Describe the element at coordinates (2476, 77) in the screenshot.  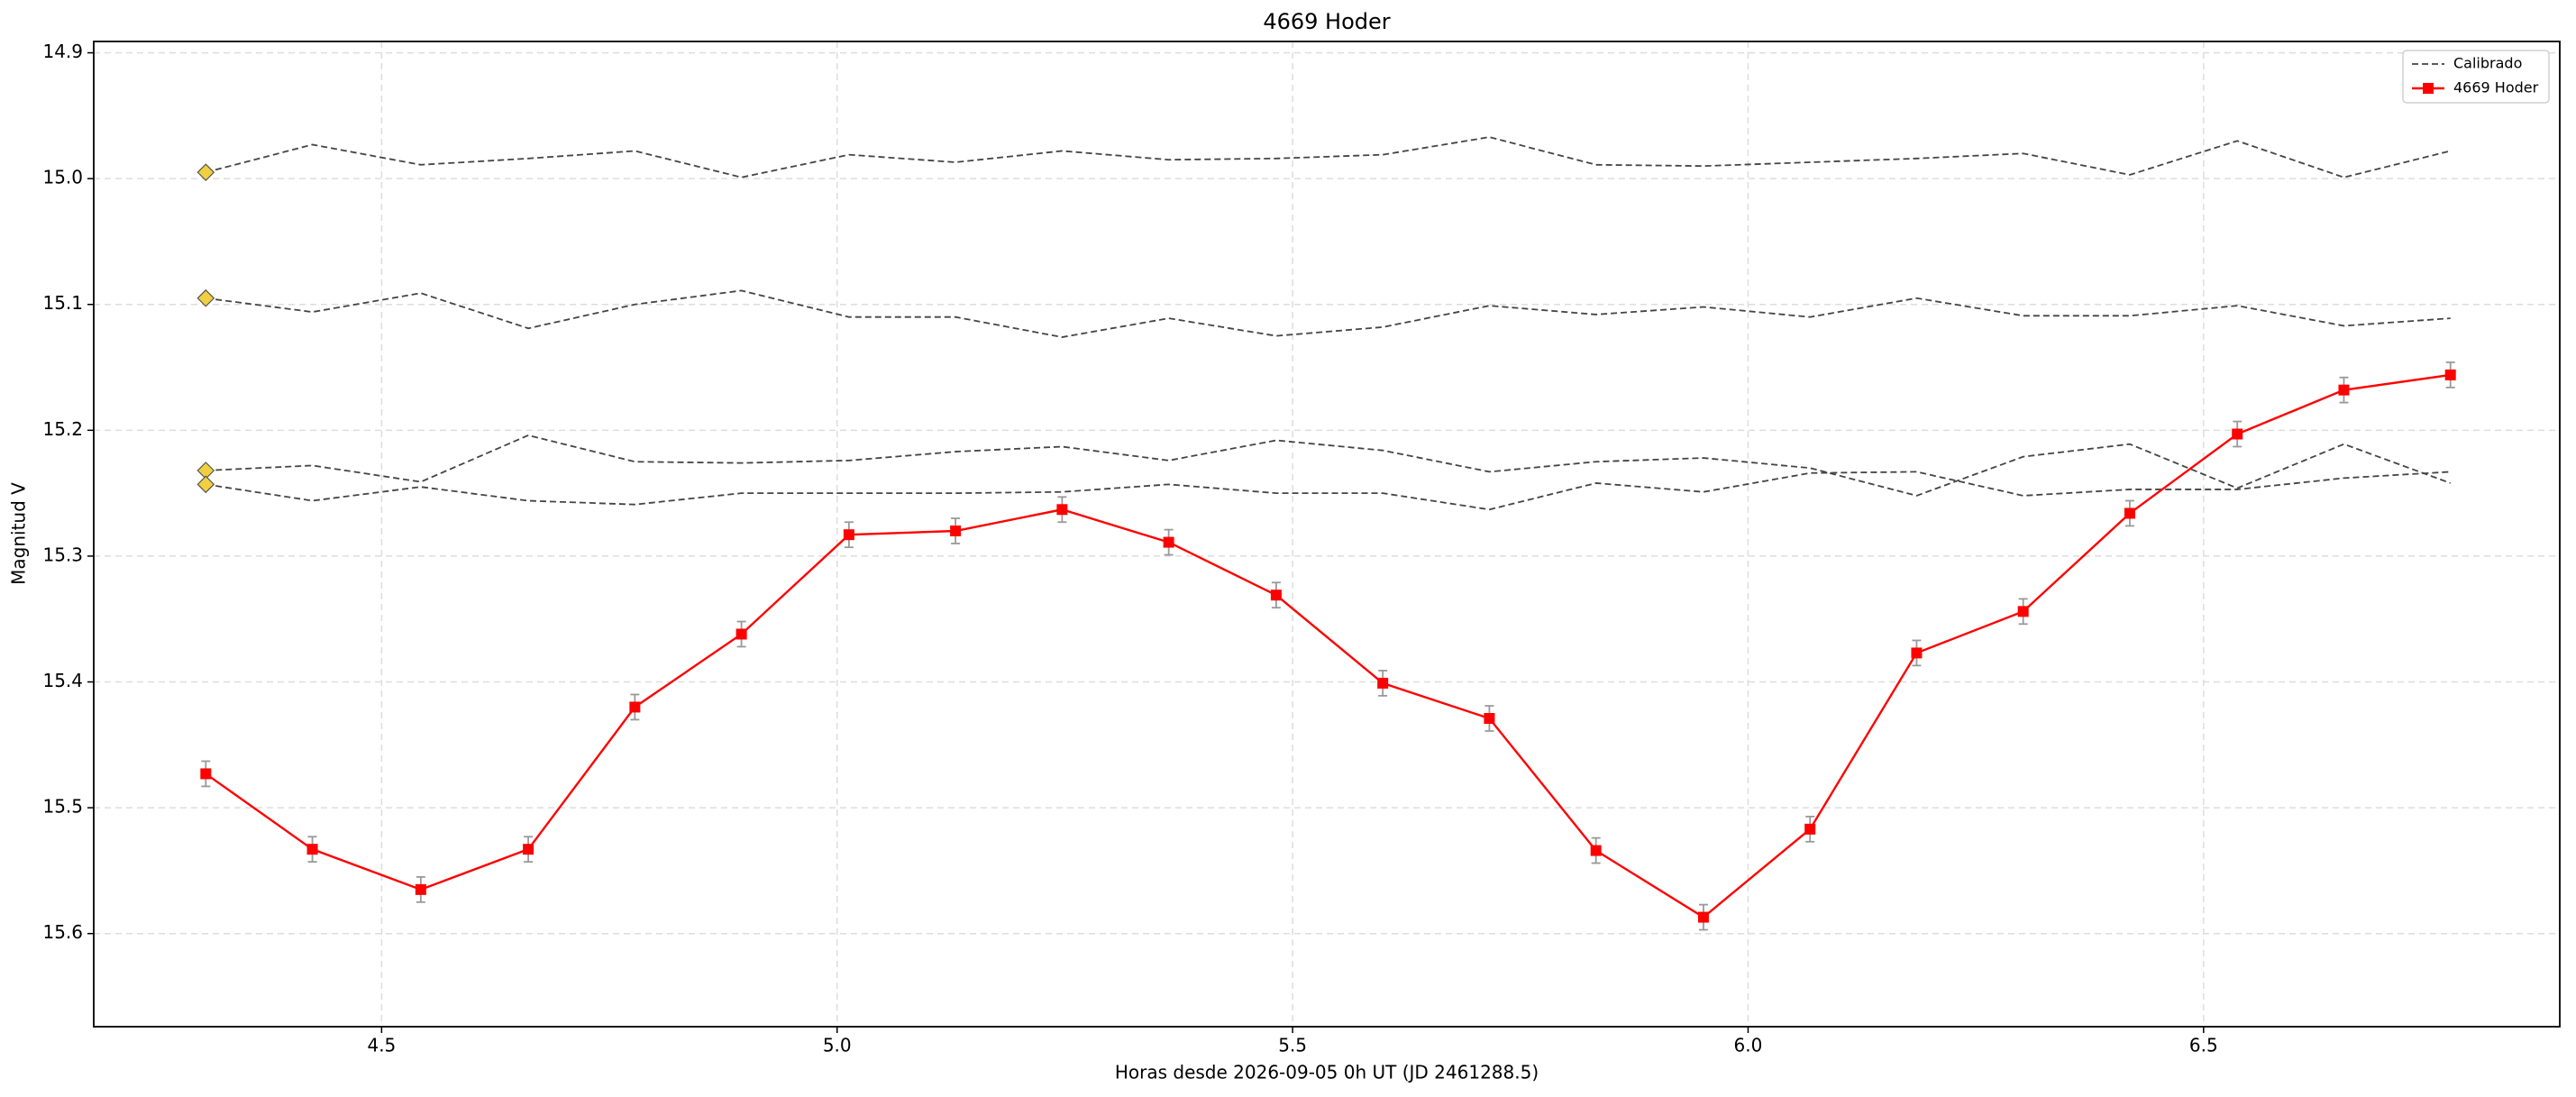
I see `legend-box` at that location.